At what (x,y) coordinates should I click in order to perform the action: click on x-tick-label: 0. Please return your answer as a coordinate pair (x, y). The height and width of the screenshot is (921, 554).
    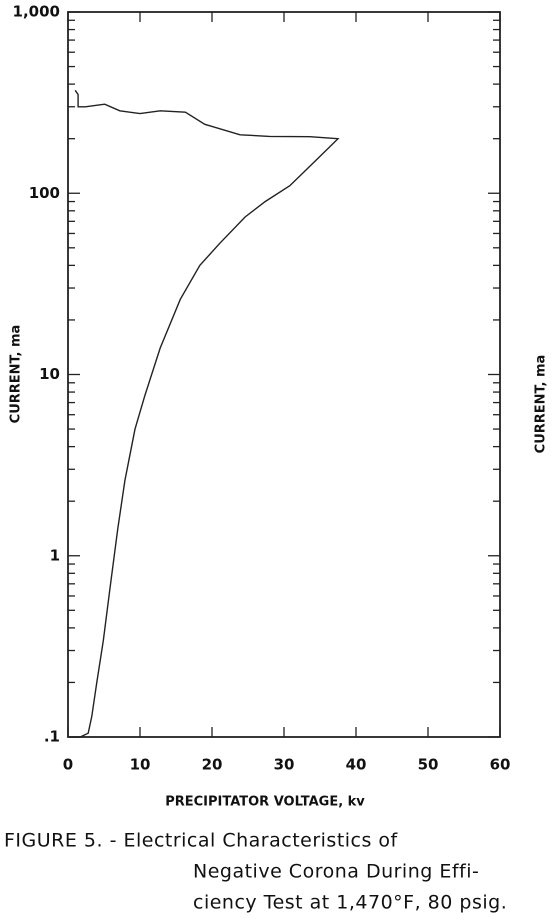
    Looking at the image, I should click on (68, 765).